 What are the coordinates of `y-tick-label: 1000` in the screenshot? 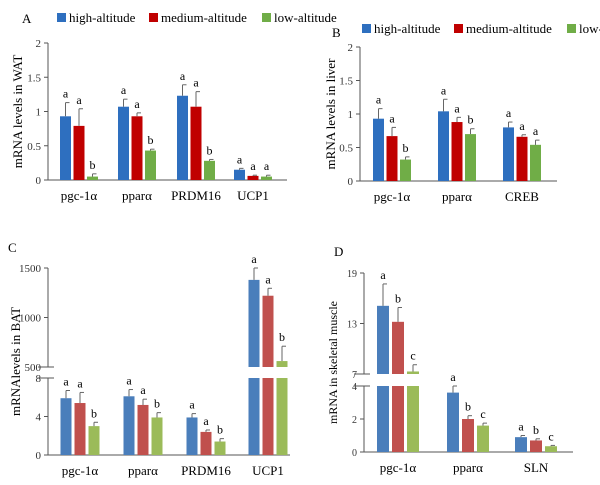 It's located at (30, 319).